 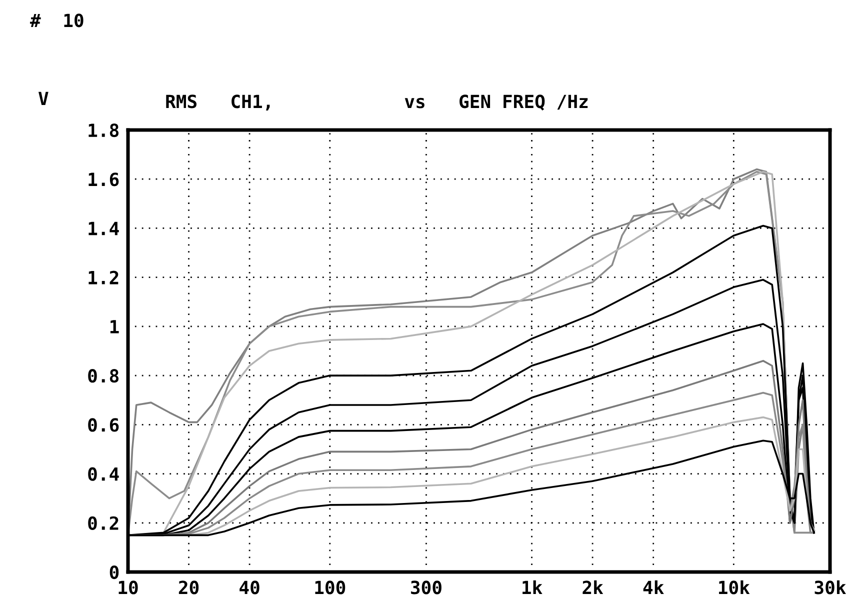 I want to click on y-tick-label: 0.2, so click(x=103, y=523).